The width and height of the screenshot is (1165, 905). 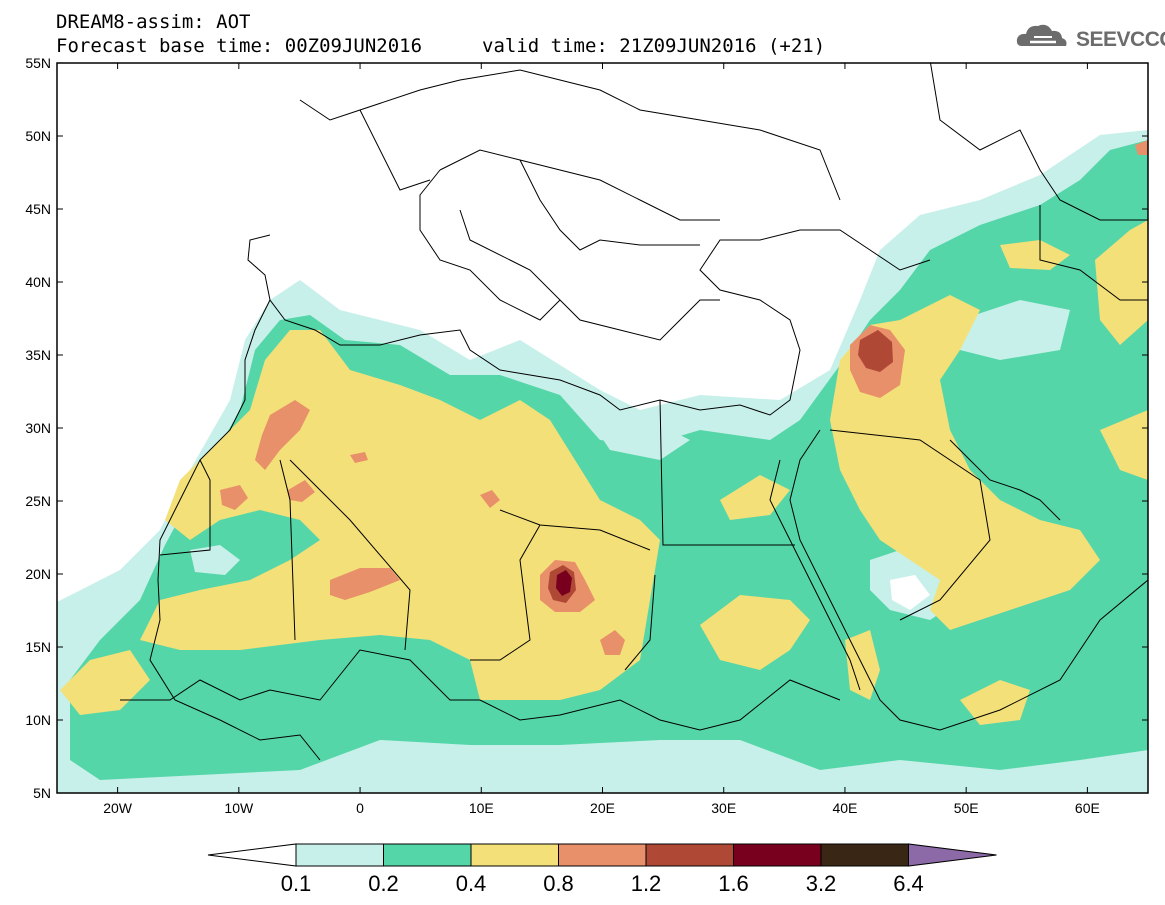 I want to click on lon-label: 40E, so click(x=844, y=808).